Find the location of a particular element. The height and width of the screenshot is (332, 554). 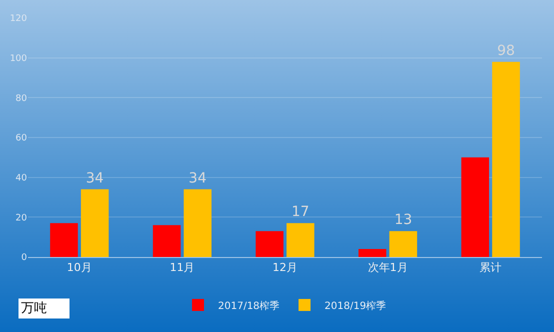

data-label: 17 is located at coordinates (301, 212).